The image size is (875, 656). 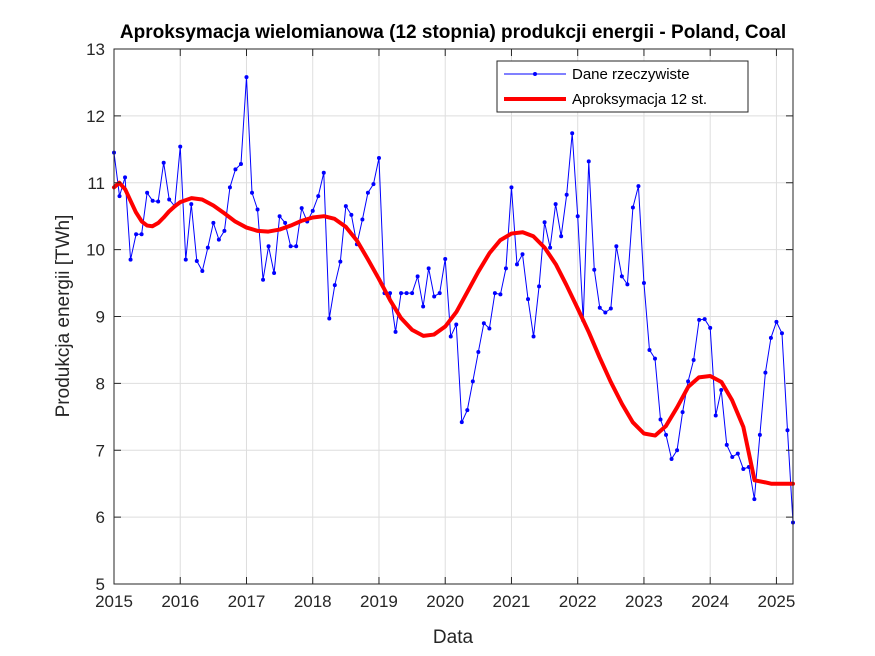 What do you see at coordinates (445, 601) in the screenshot?
I see `x-tick-label: 2020` at bounding box center [445, 601].